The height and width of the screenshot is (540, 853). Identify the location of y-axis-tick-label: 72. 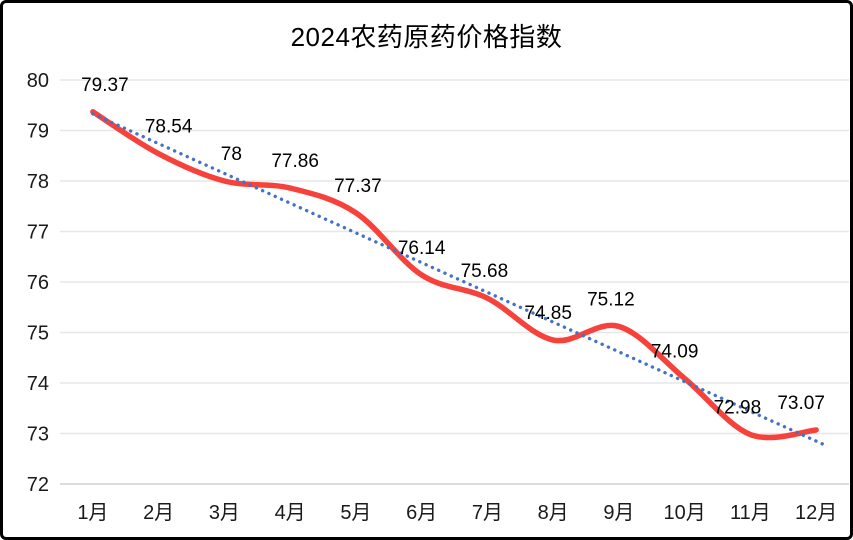
(38, 485).